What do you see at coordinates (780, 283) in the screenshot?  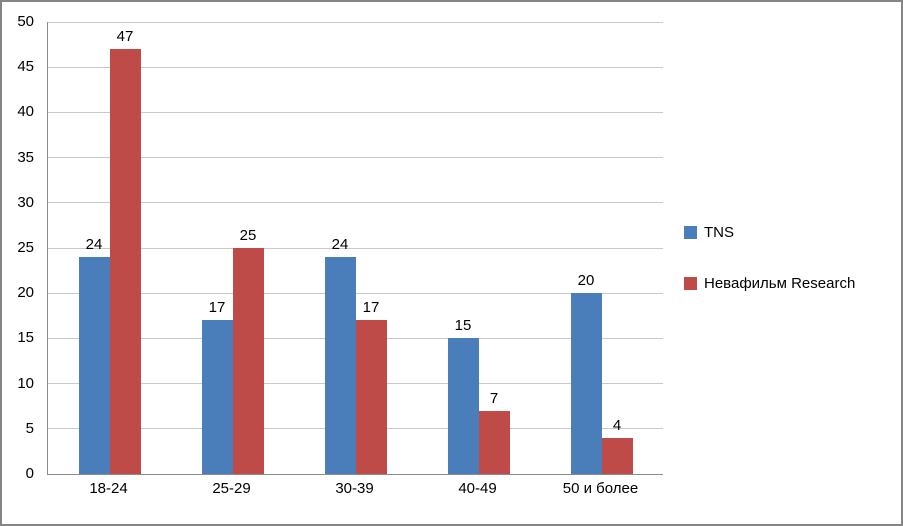 I see `legend-label-nevafilm: Невафильм Research` at bounding box center [780, 283].